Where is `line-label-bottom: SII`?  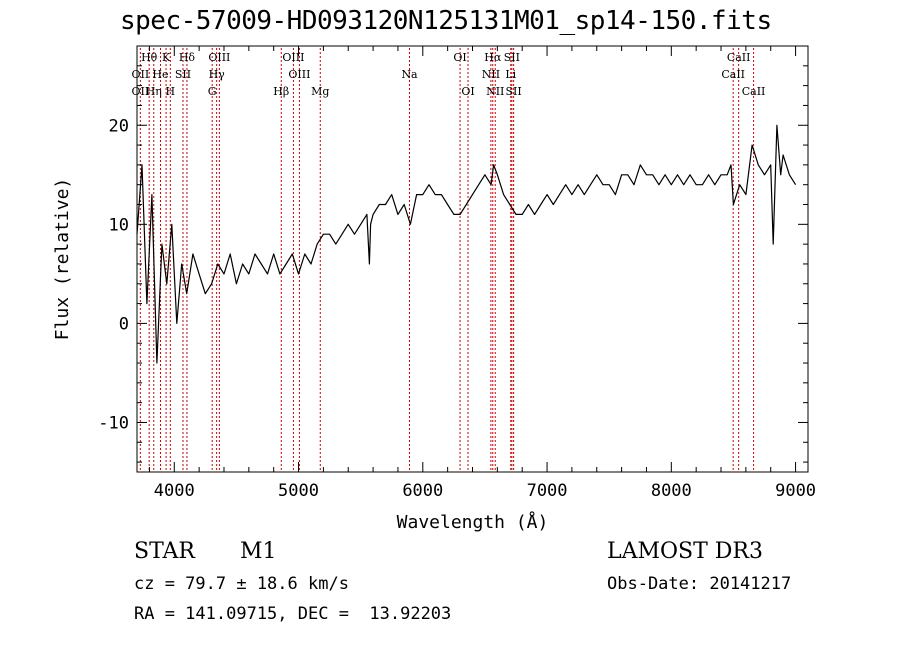 line-label-bottom: SII is located at coordinates (514, 91).